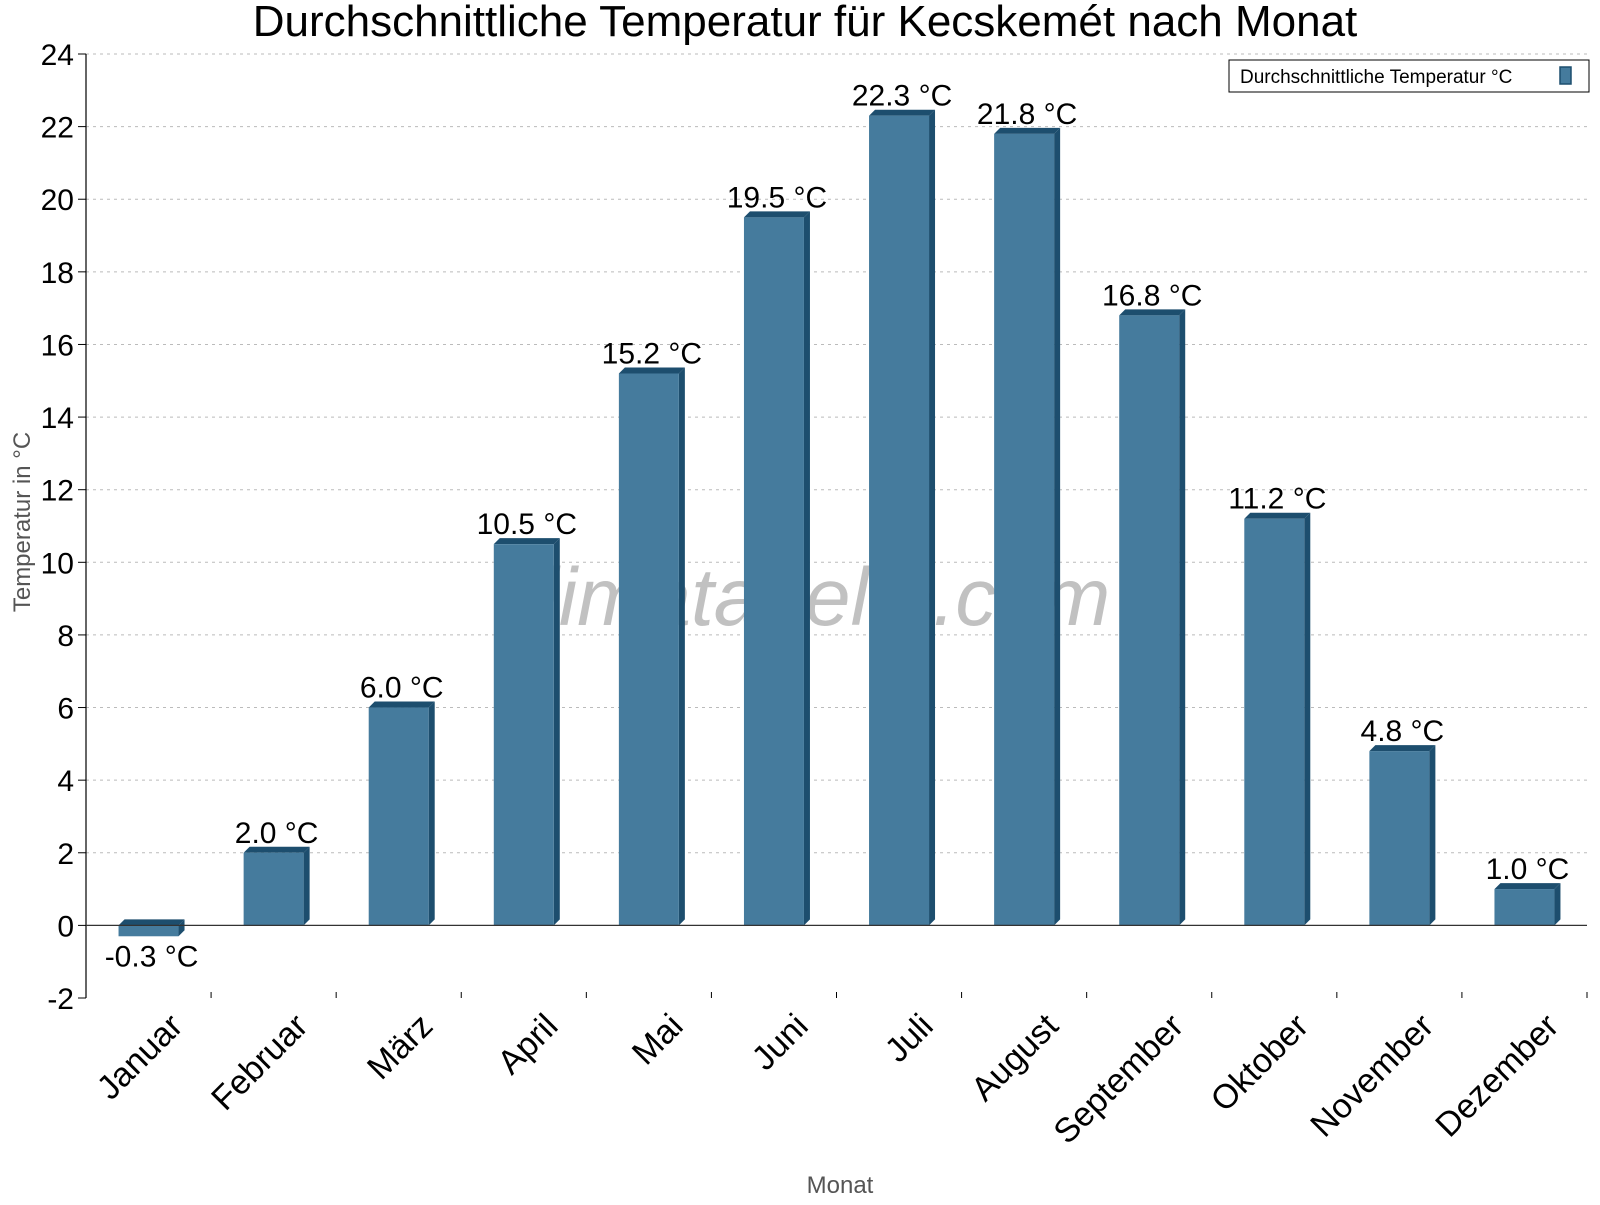 This screenshot has height=1205, width=1600. What do you see at coordinates (277, 833) in the screenshot?
I see `data-label: 2.0 °C` at bounding box center [277, 833].